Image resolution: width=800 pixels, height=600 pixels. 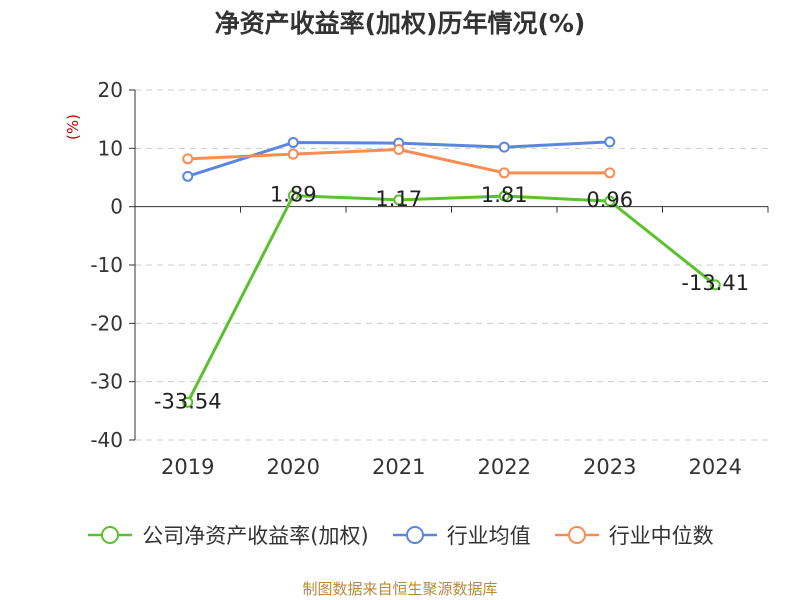 I want to click on legend-item-company-roe: 公司净资产收益率(加权), so click(x=227, y=535).